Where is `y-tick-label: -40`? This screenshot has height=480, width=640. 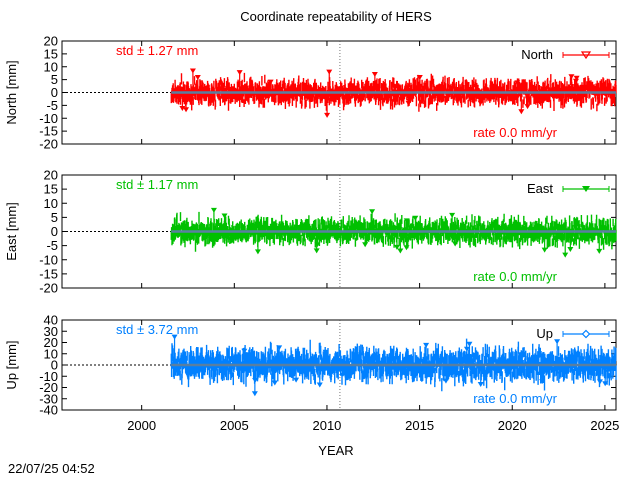 y-tick-label: -40 is located at coordinates (48, 410).